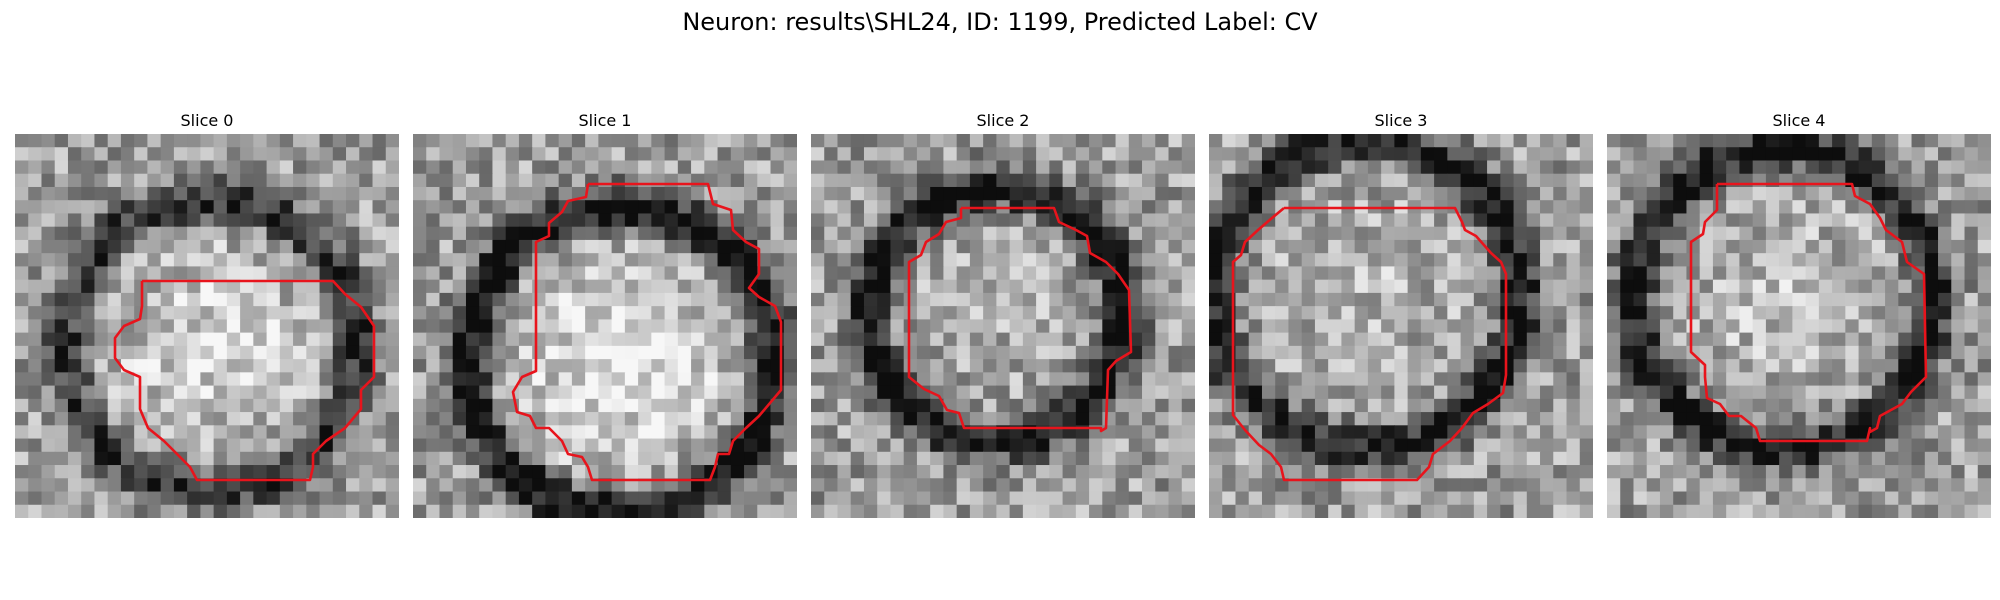  I want to click on slice-title-2: Slice 2, so click(1003, 120).